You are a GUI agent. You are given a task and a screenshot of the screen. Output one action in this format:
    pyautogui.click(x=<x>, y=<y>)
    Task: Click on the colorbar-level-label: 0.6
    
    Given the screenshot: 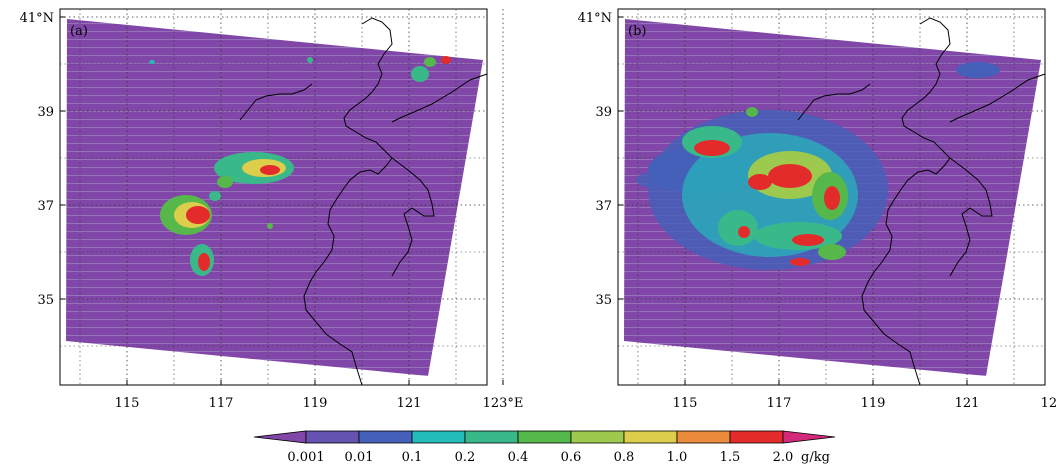 What is the action you would take?
    pyautogui.click(x=571, y=457)
    